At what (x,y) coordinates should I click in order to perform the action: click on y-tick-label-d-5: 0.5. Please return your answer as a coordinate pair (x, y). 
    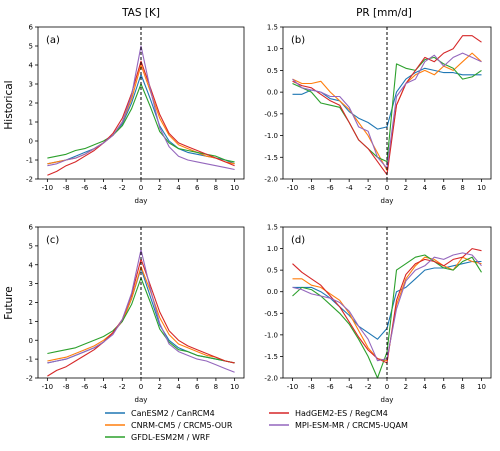
    Looking at the image, I should click on (272, 271).